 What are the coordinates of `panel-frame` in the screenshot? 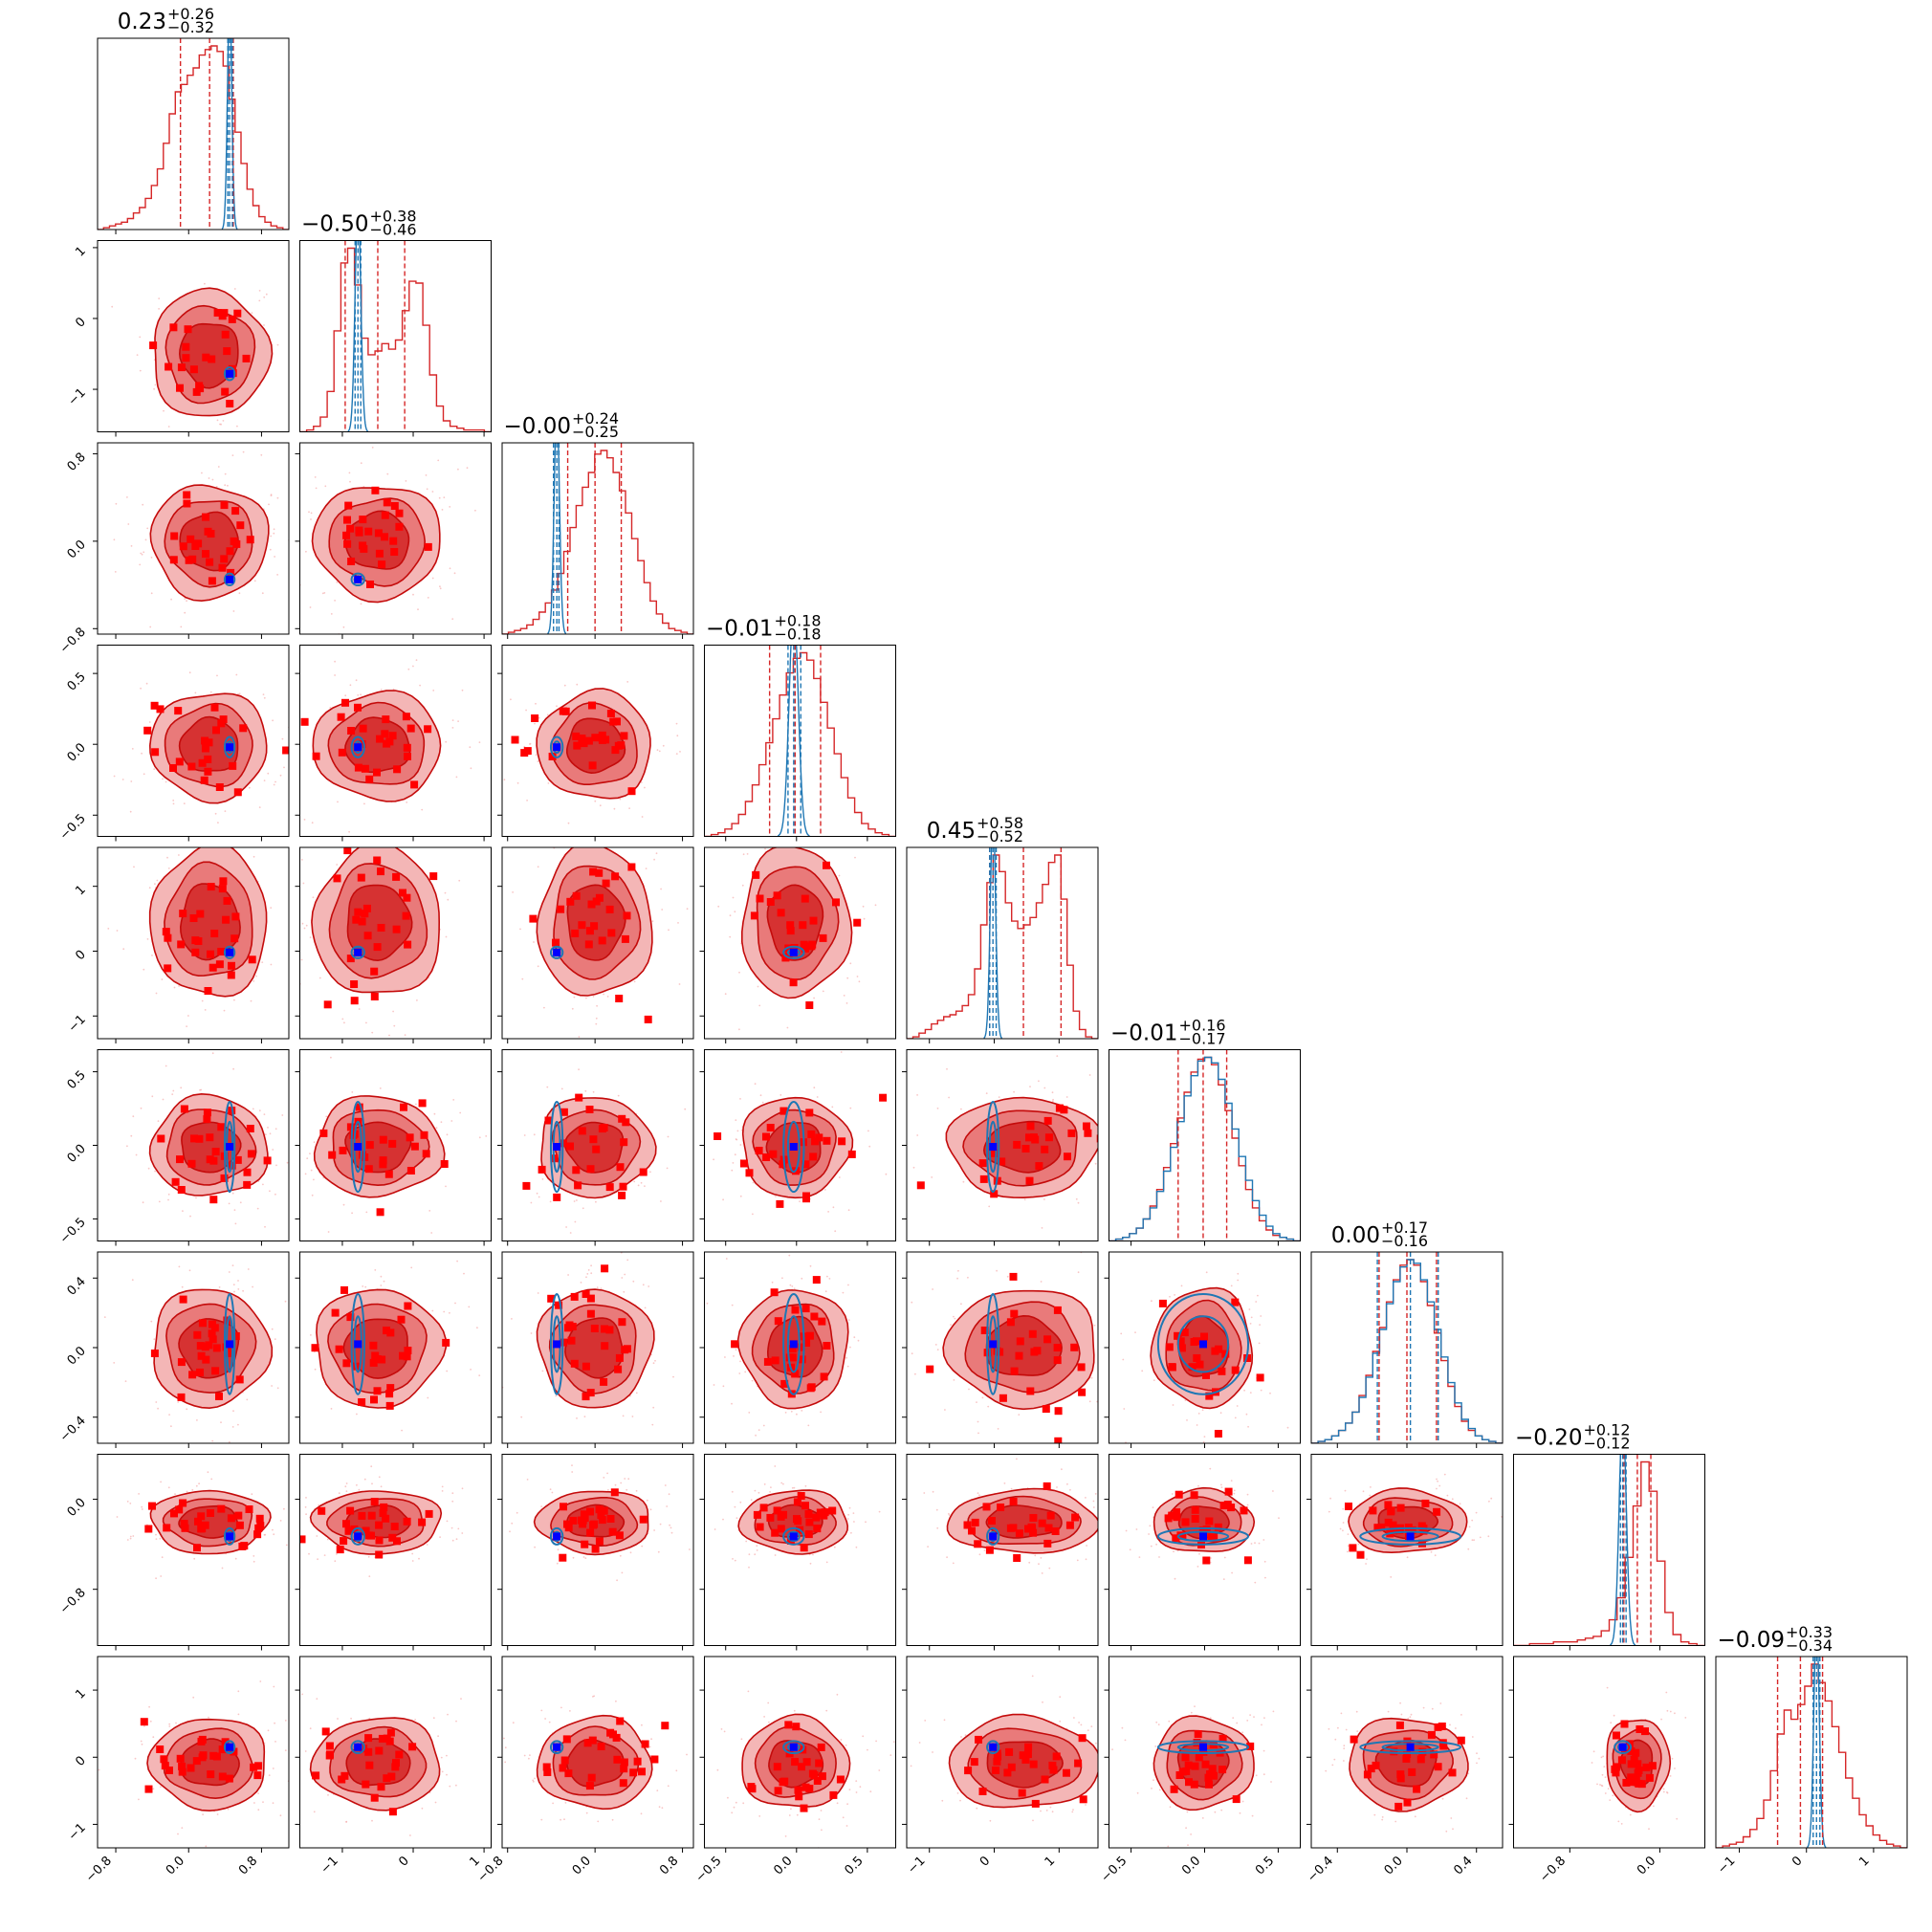 It's located at (395, 336).